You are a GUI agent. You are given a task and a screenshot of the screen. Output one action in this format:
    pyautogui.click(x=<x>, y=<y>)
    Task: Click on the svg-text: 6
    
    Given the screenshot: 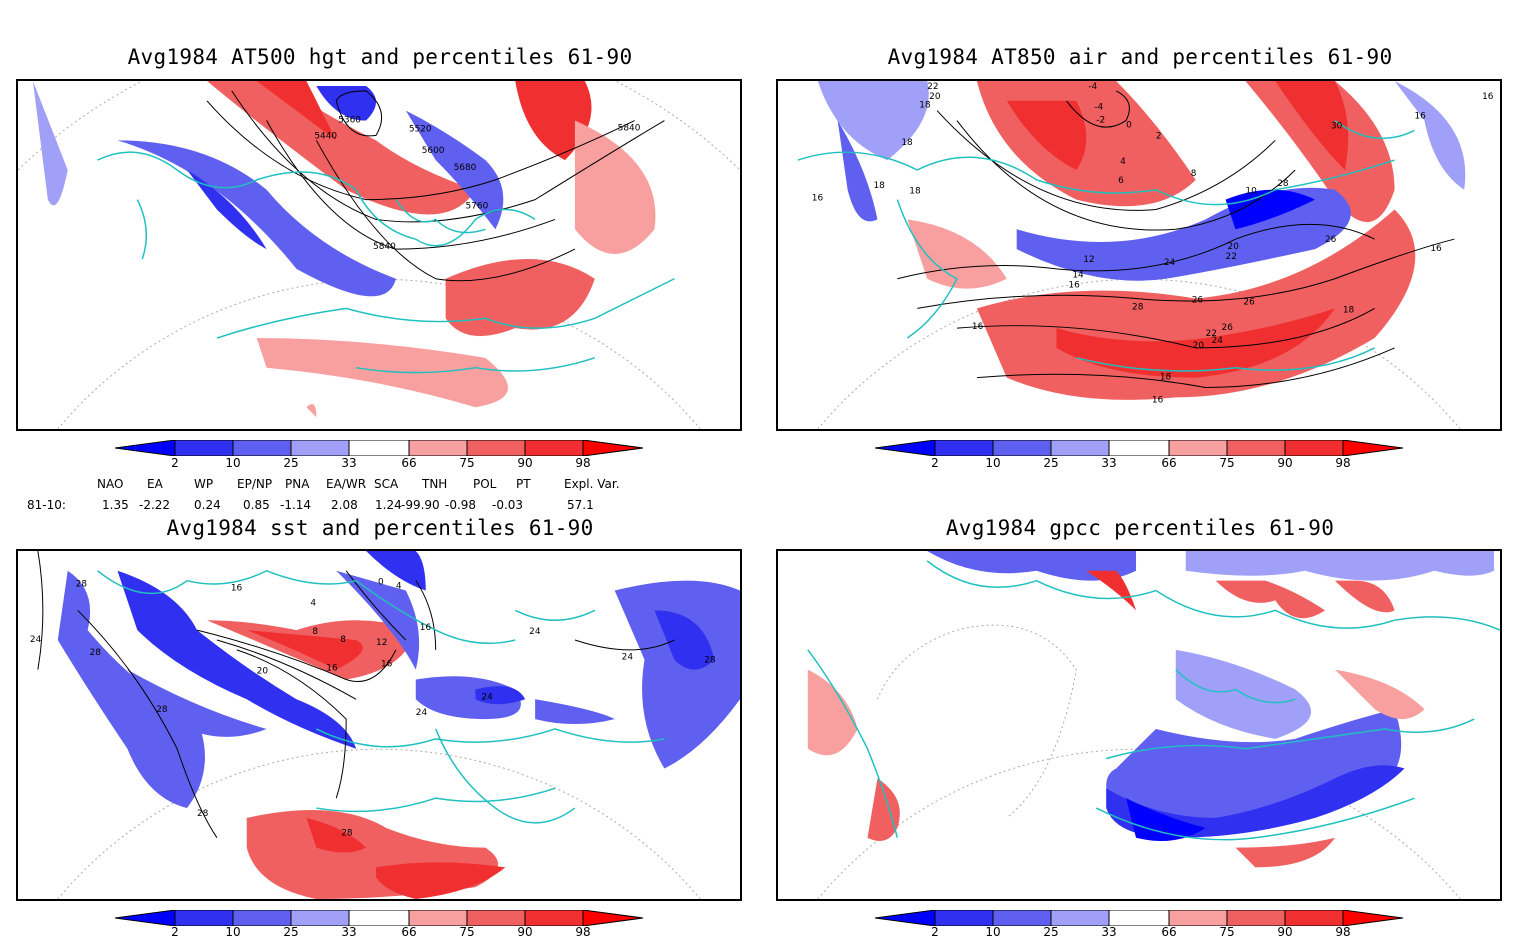 What is the action you would take?
    pyautogui.click(x=1121, y=181)
    